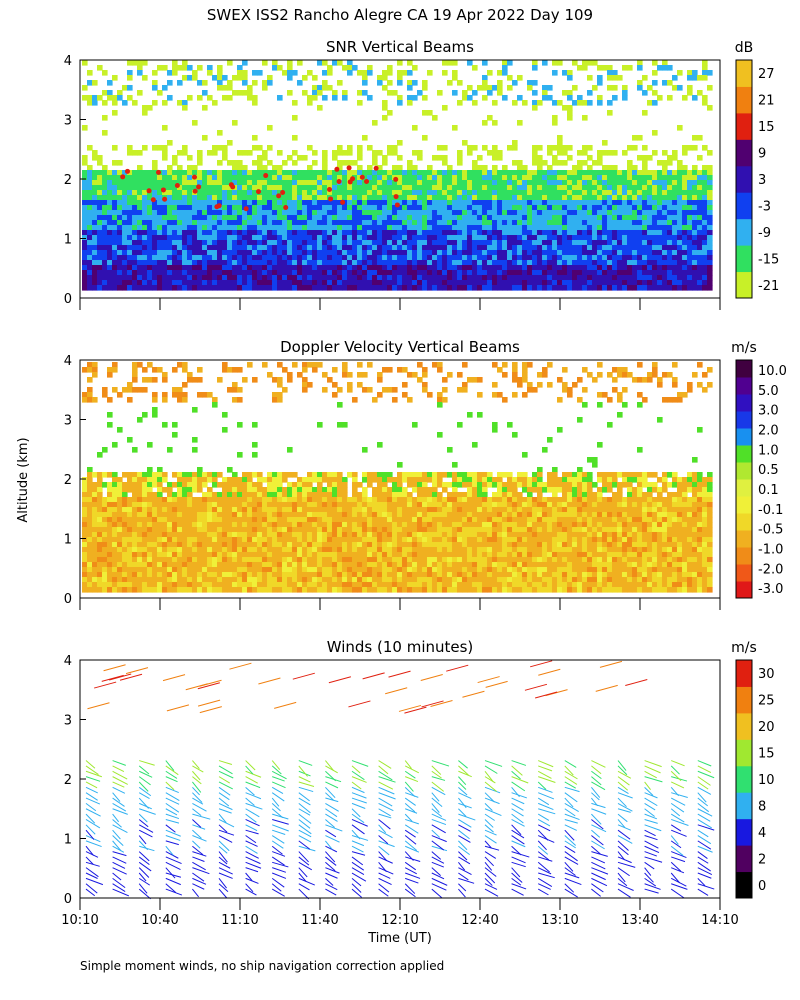 This screenshot has height=1000, width=800. I want to click on x-axis-label: Time (UT), so click(399, 938).